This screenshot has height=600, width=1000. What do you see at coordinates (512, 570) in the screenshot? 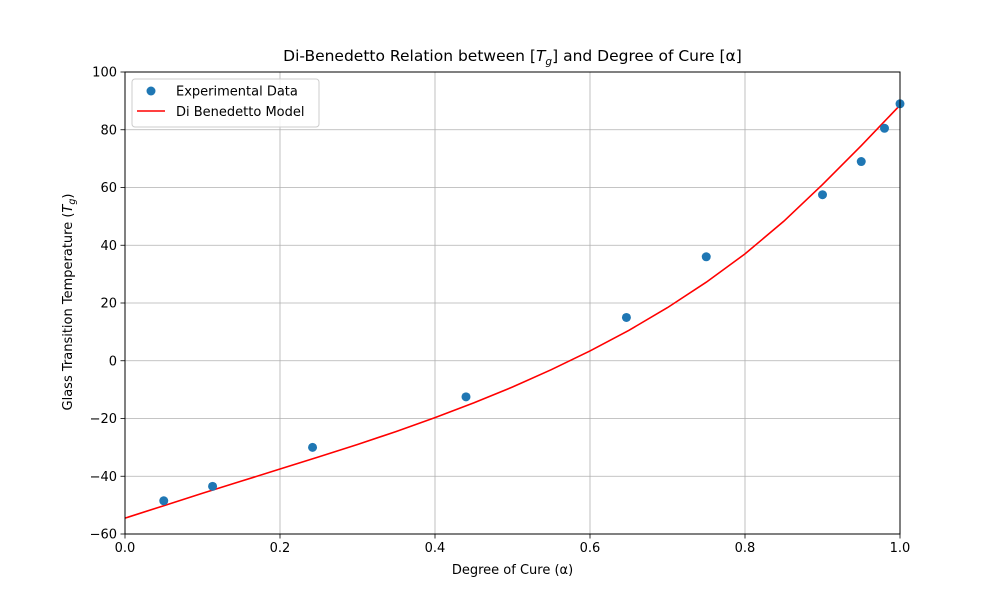
I see `x-axis-label: Degree of Cure (α)` at bounding box center [512, 570].